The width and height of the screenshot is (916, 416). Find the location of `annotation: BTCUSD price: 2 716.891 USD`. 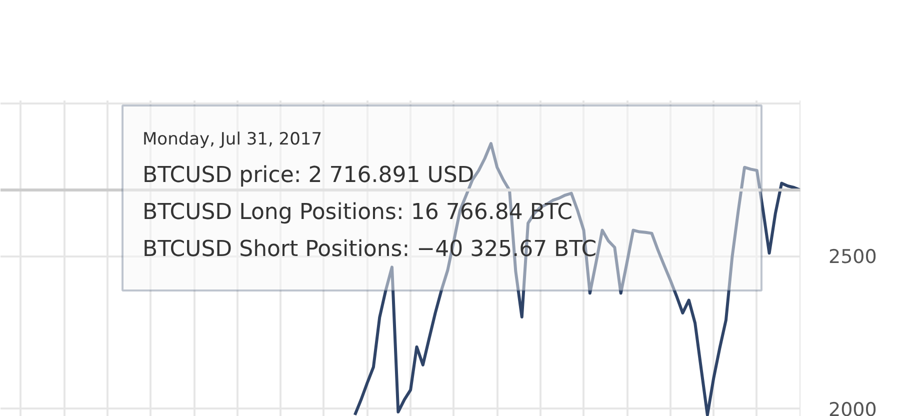

annotation: BTCUSD price: 2 716.891 USD is located at coordinates (308, 175).